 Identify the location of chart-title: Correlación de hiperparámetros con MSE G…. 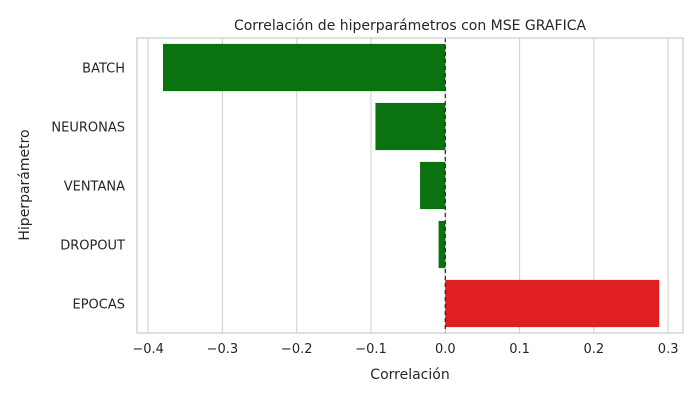
(410, 26).